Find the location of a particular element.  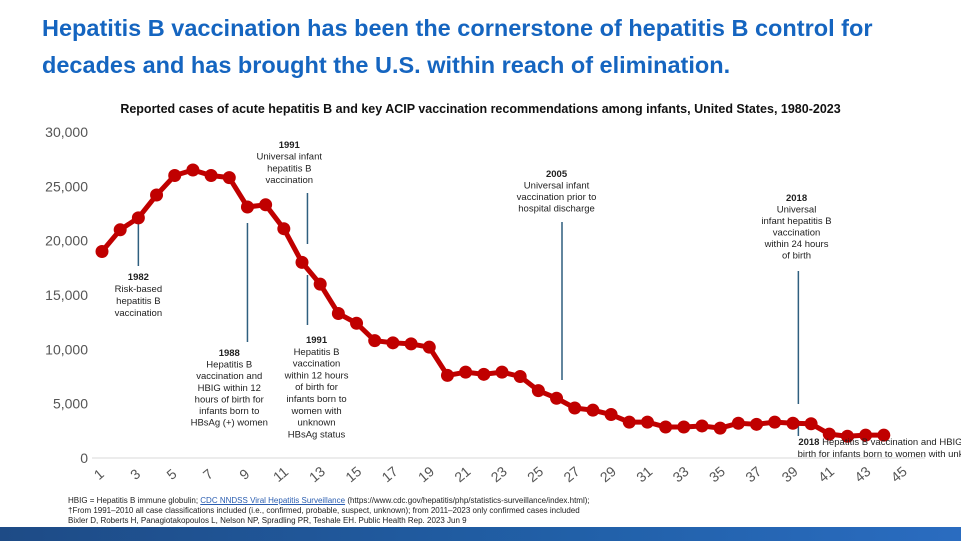

annotation-text: within 12 hours is located at coordinates (316, 375).